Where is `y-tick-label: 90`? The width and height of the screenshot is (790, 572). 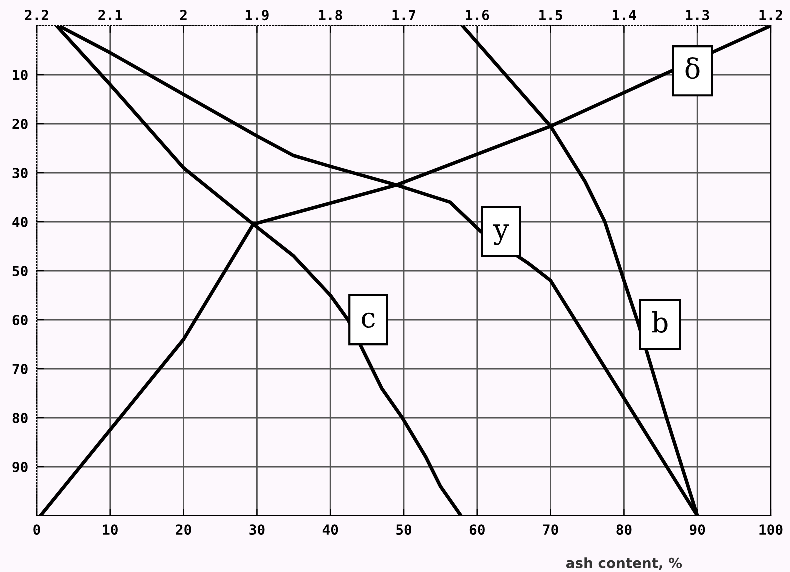
y-tick-label: 90 is located at coordinates (20, 467).